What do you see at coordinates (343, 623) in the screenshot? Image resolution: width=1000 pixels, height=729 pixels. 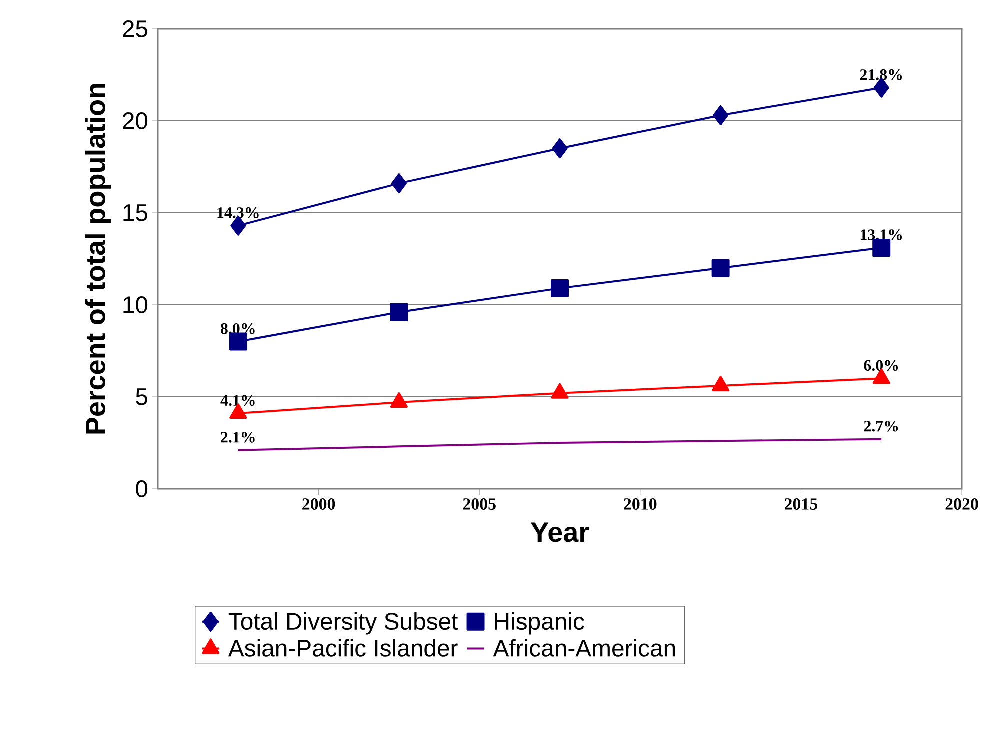 I see `legend-label: Total Diversity Subset` at bounding box center [343, 623].